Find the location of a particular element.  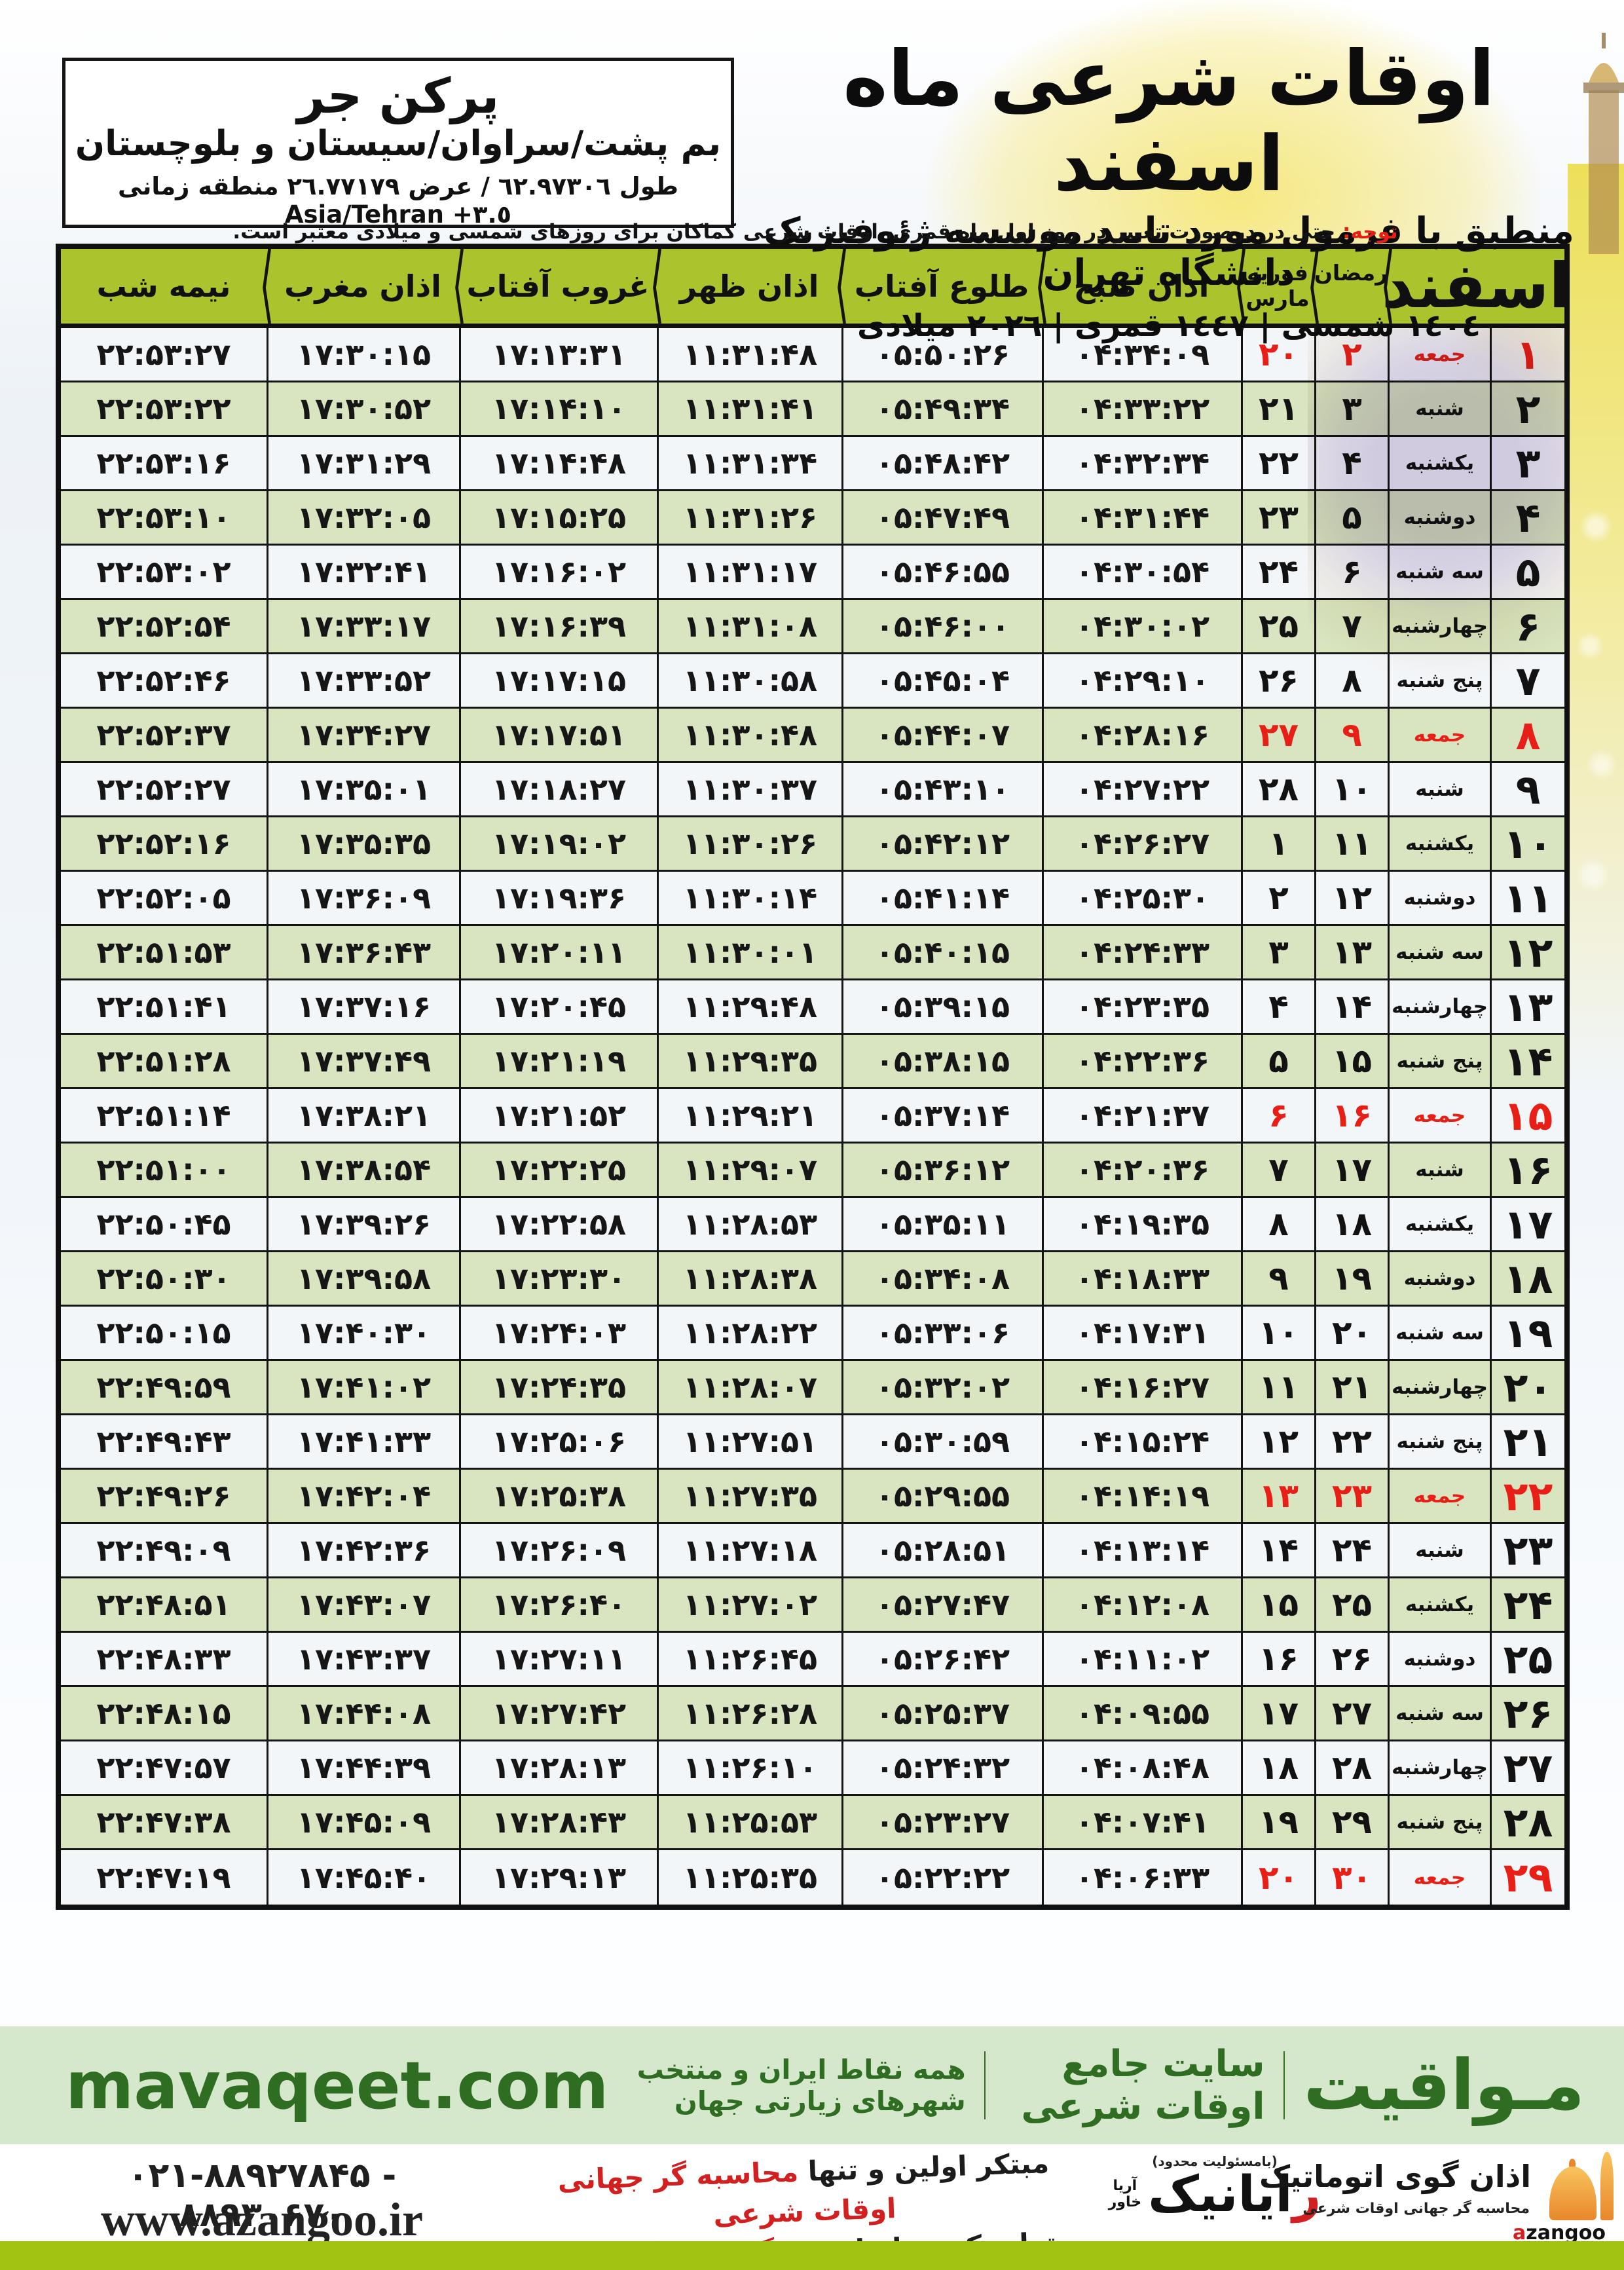

mavaqeet-brand: مـواقیت is located at coordinates (1444, 2085).